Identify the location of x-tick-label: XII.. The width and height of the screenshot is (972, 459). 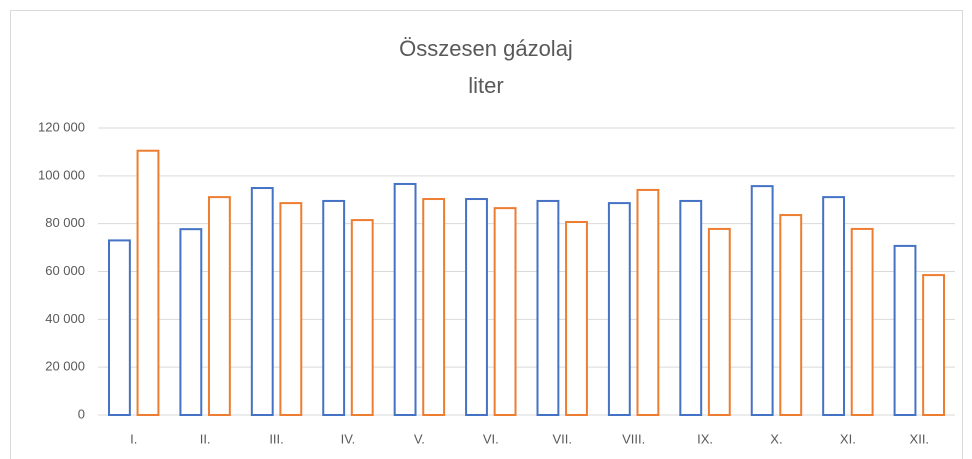
(920, 438).